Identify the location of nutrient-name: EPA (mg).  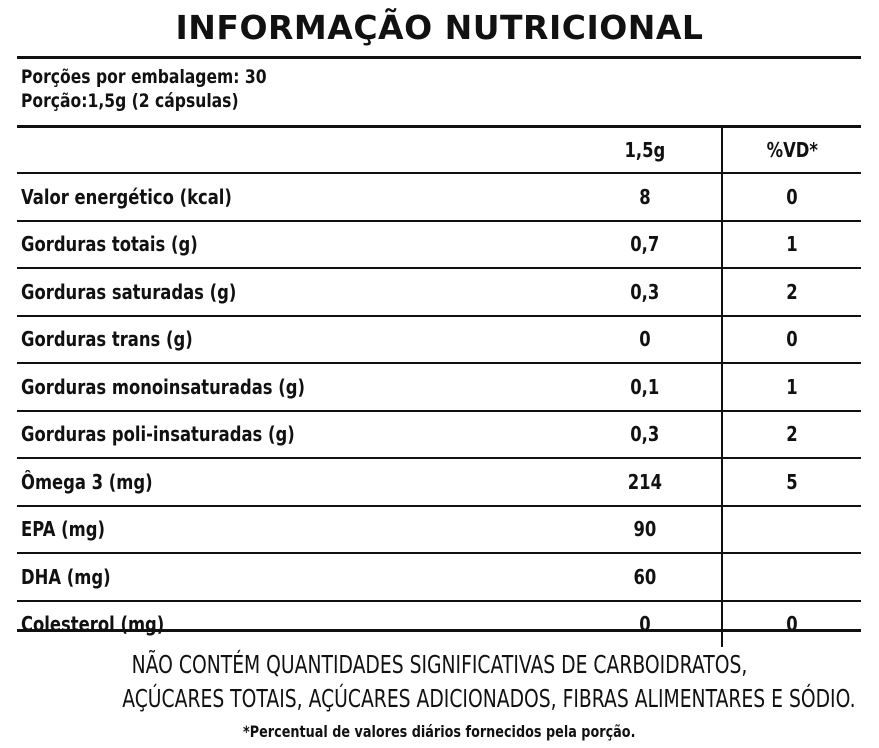
(63, 529).